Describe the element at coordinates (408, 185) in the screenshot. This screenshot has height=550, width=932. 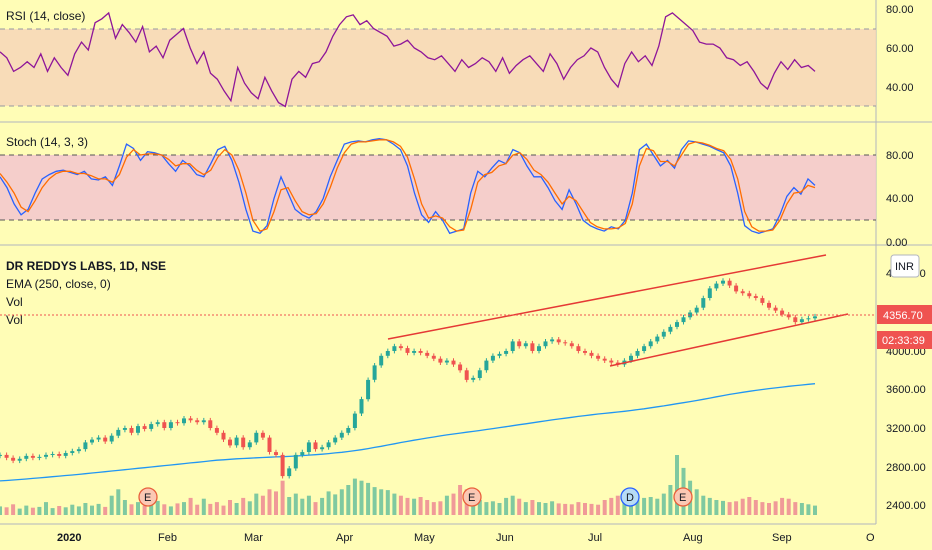
I see `stoch-d-line` at that location.